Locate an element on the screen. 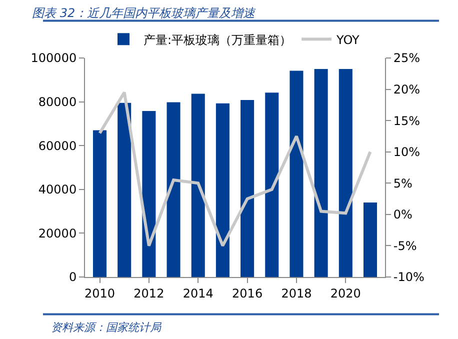 This screenshot has height=339, width=458. y2-tick-label: 20% is located at coordinates (406, 89).